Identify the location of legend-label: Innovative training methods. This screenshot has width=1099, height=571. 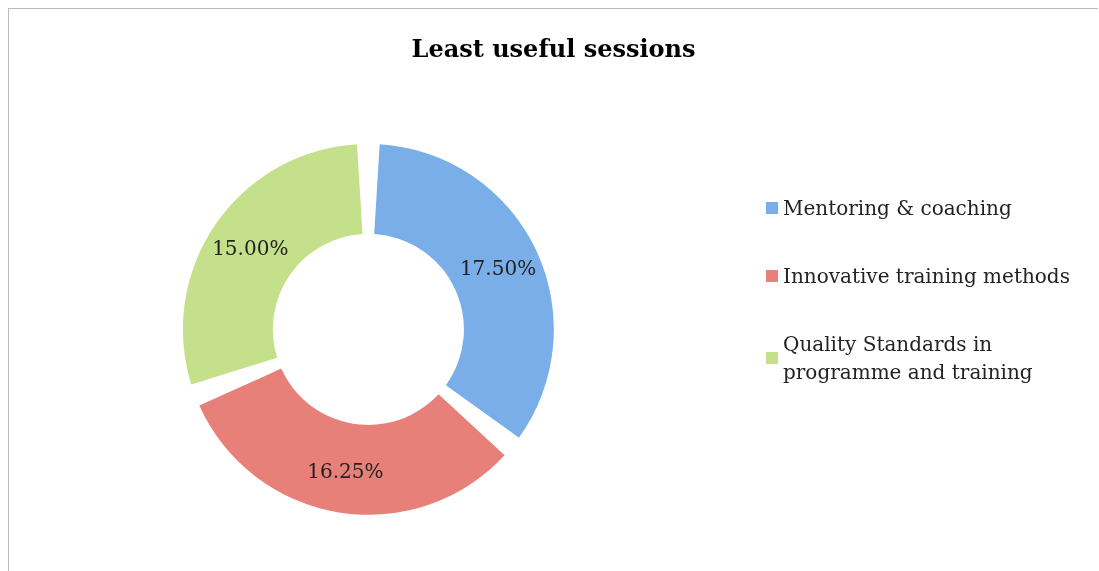
(926, 276).